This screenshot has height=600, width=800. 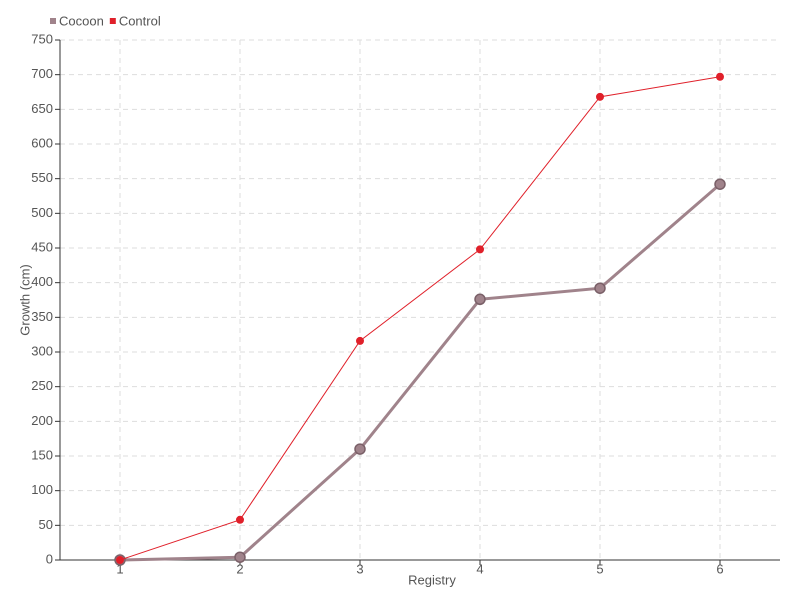 What do you see at coordinates (49, 558) in the screenshot?
I see `y-tick-label: 0` at bounding box center [49, 558].